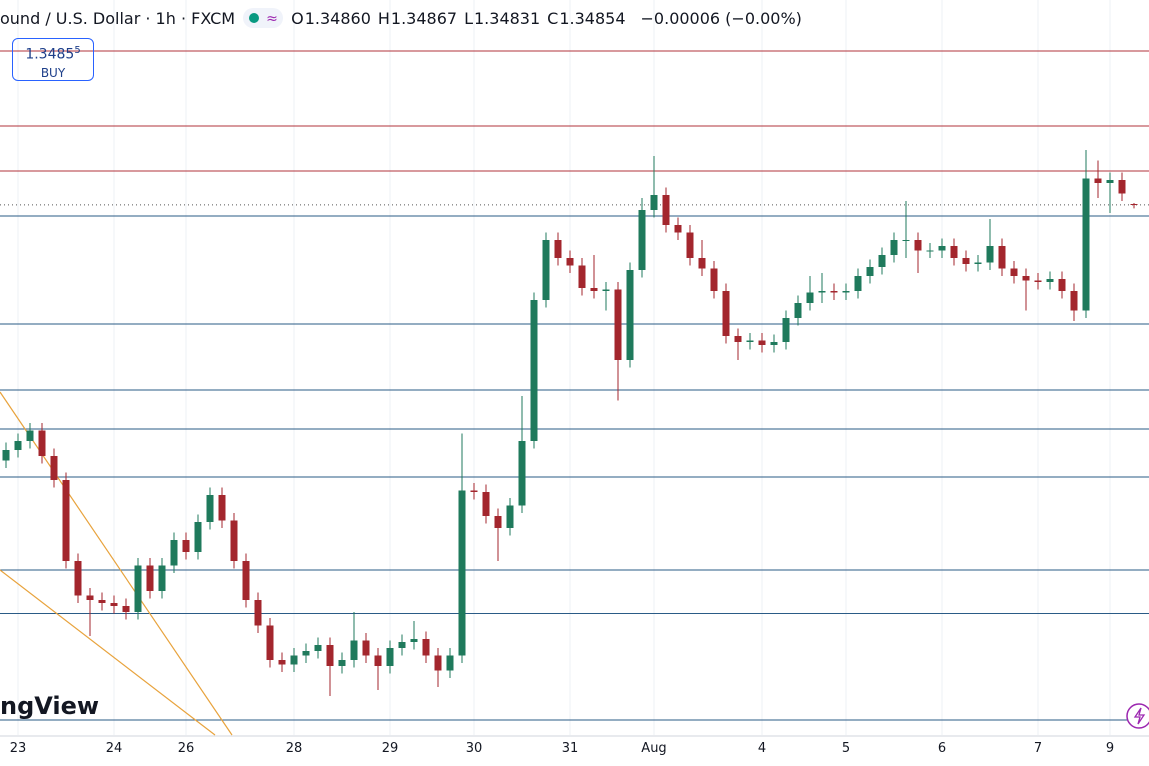  I want to click on x-tick-label: Aug, so click(653, 748).